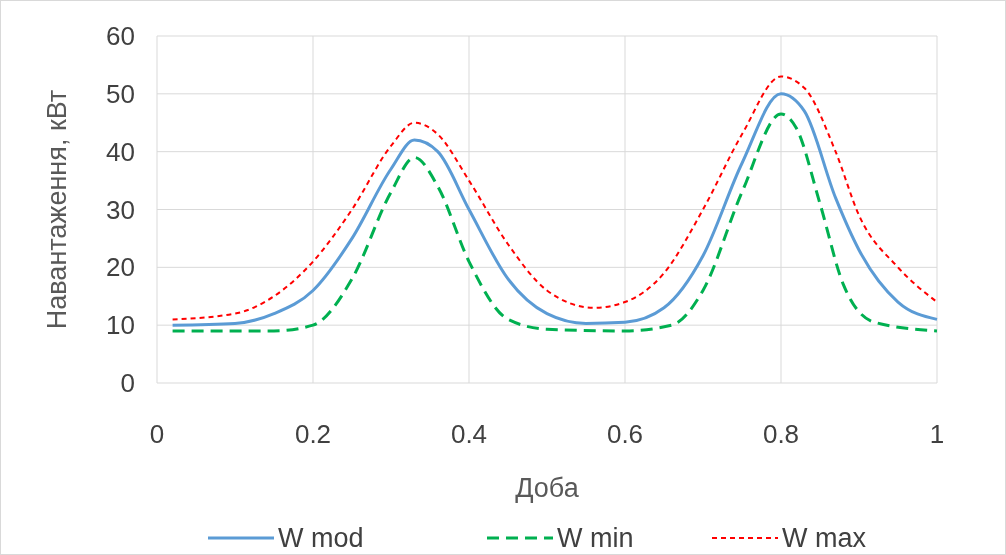  What do you see at coordinates (937, 434) in the screenshot?
I see `x-tick-label: 1` at bounding box center [937, 434].